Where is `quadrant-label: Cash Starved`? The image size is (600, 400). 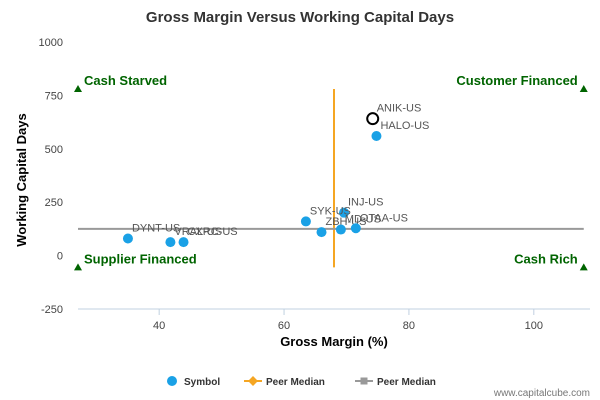 quadrant-label: Cash Starved is located at coordinates (125, 80).